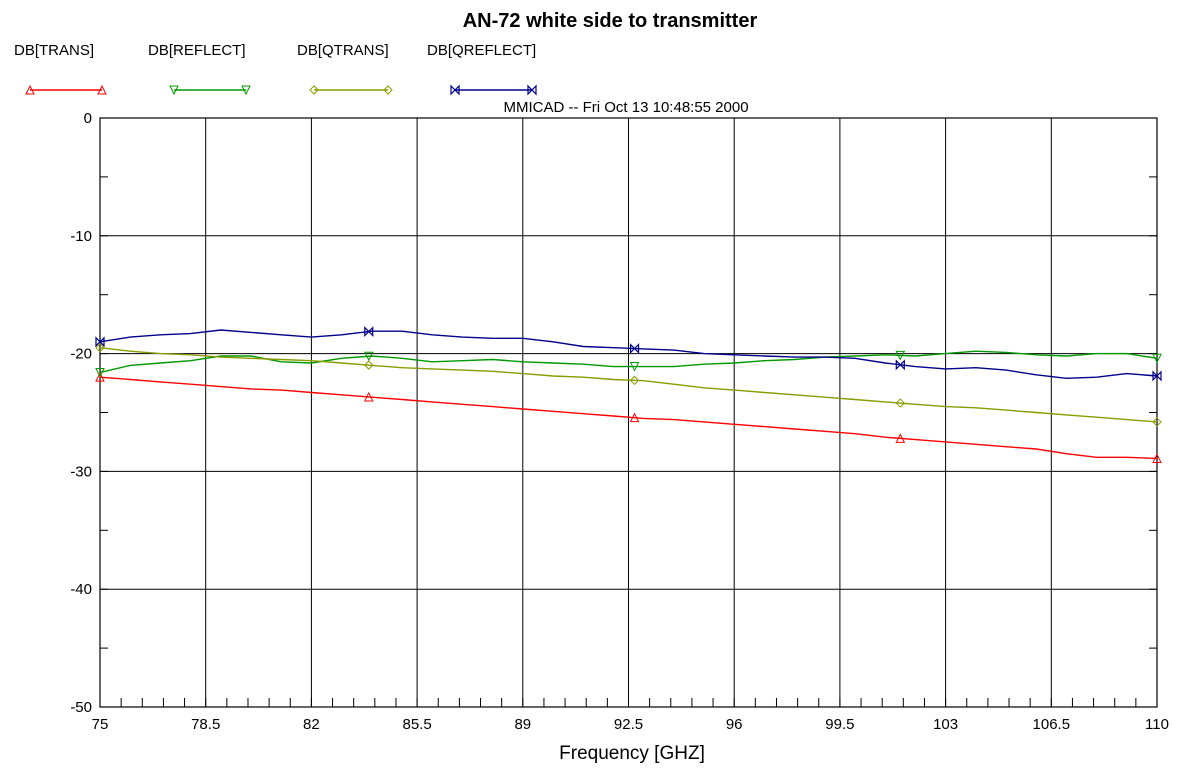 This screenshot has height=769, width=1178. I want to click on x-tick-label: 99.5, so click(839, 724).